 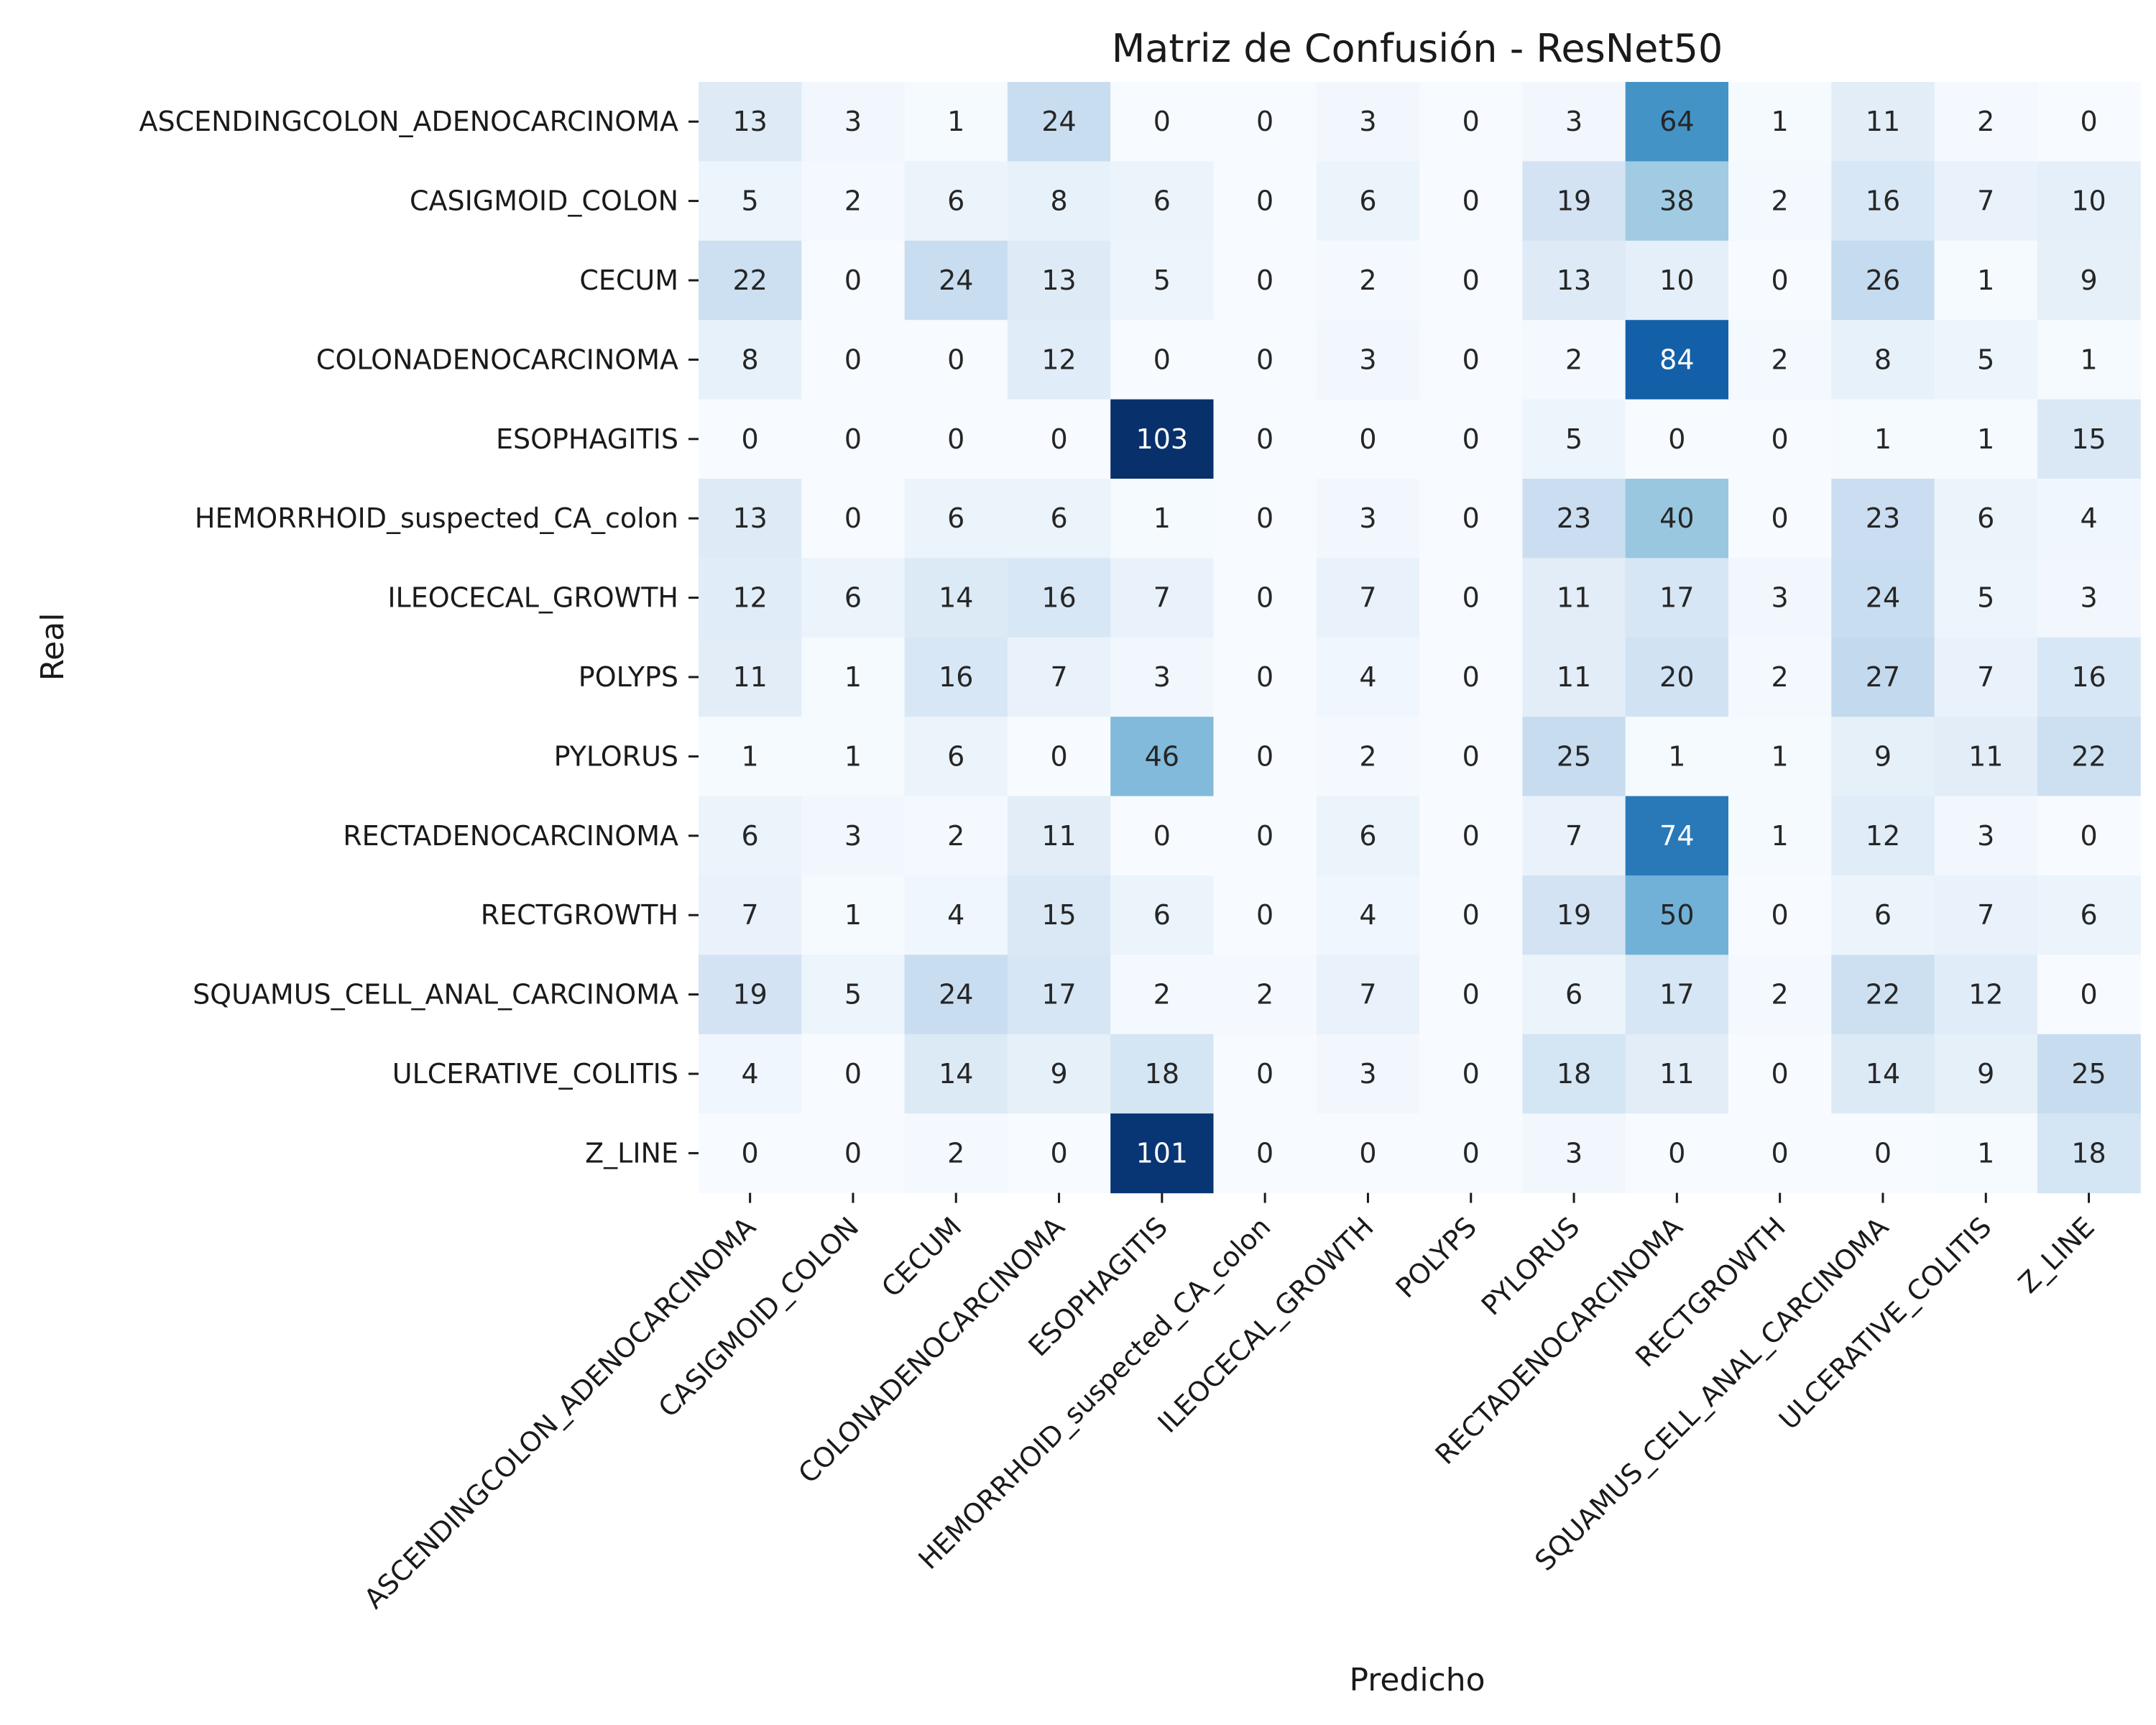 I want to click on y-tick-label: ULCERATIVE_COLITIS, so click(x=535, y=1074).